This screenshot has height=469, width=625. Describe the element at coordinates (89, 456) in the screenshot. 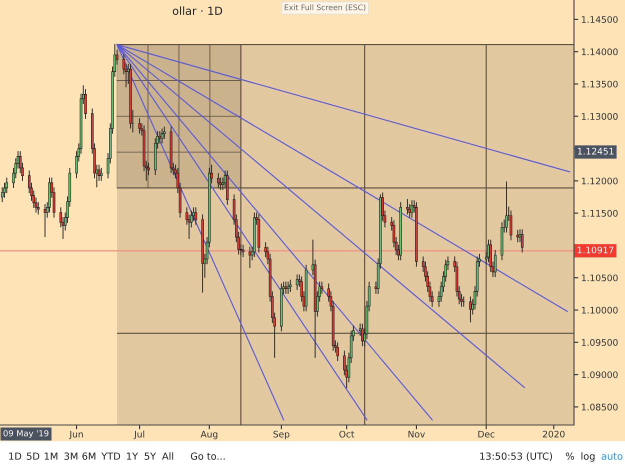

I see `text: 6M` at that location.